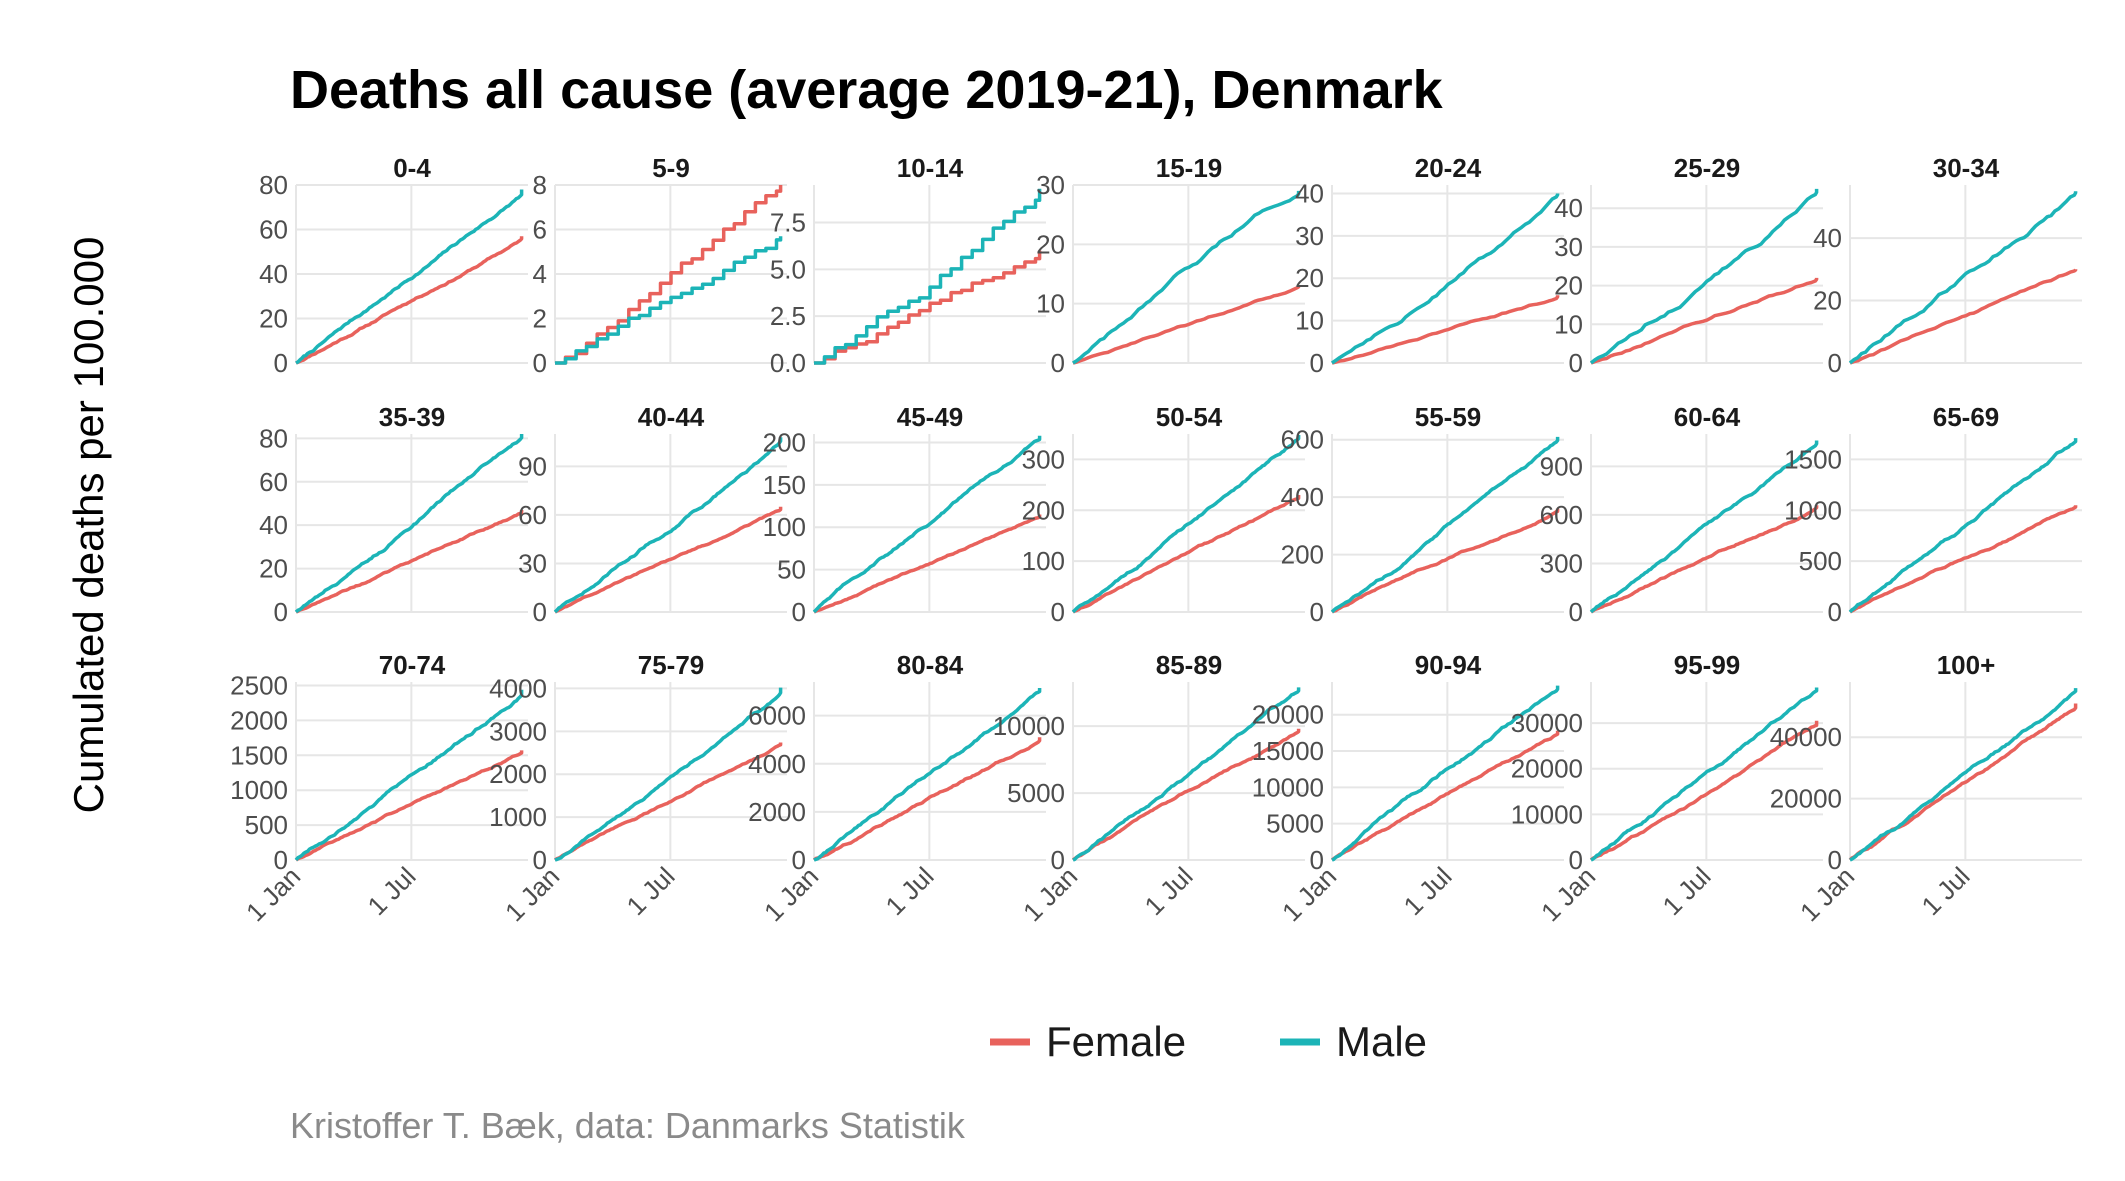  I want to click on facet-label: 80-84, so click(930, 665).